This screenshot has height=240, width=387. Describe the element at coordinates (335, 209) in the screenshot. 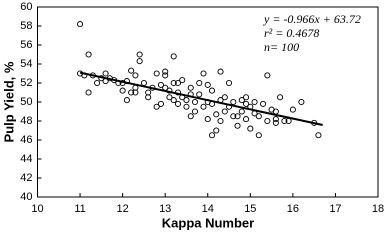

I see `x-tick-label: 17` at that location.